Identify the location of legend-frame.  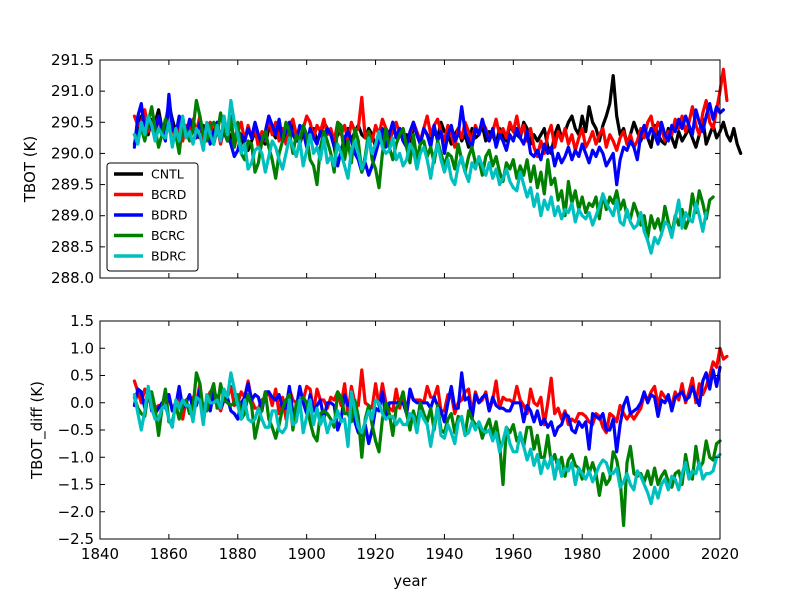
(152, 217).